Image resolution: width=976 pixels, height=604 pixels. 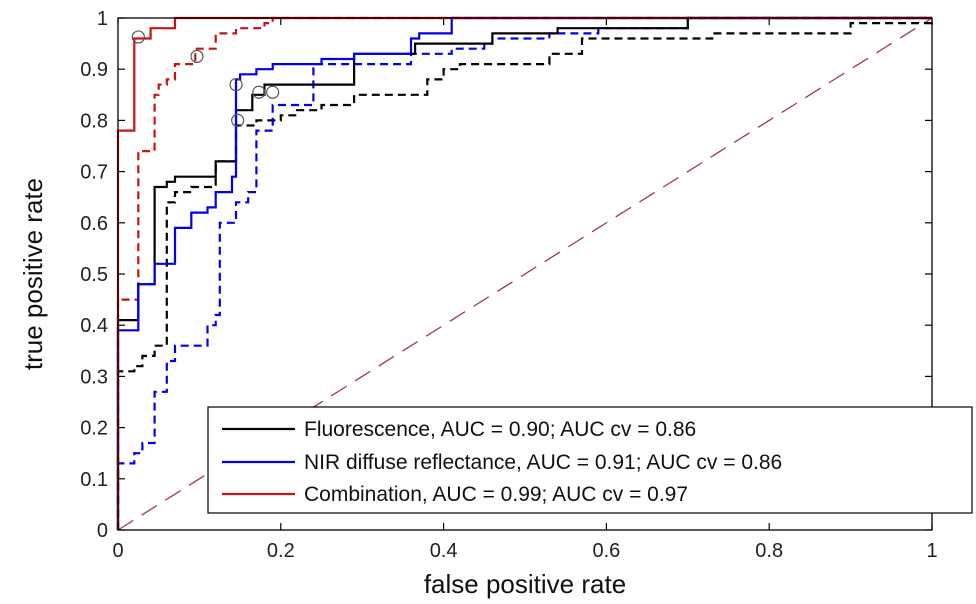 I want to click on x-tick-label: 0.2, so click(x=281, y=551).